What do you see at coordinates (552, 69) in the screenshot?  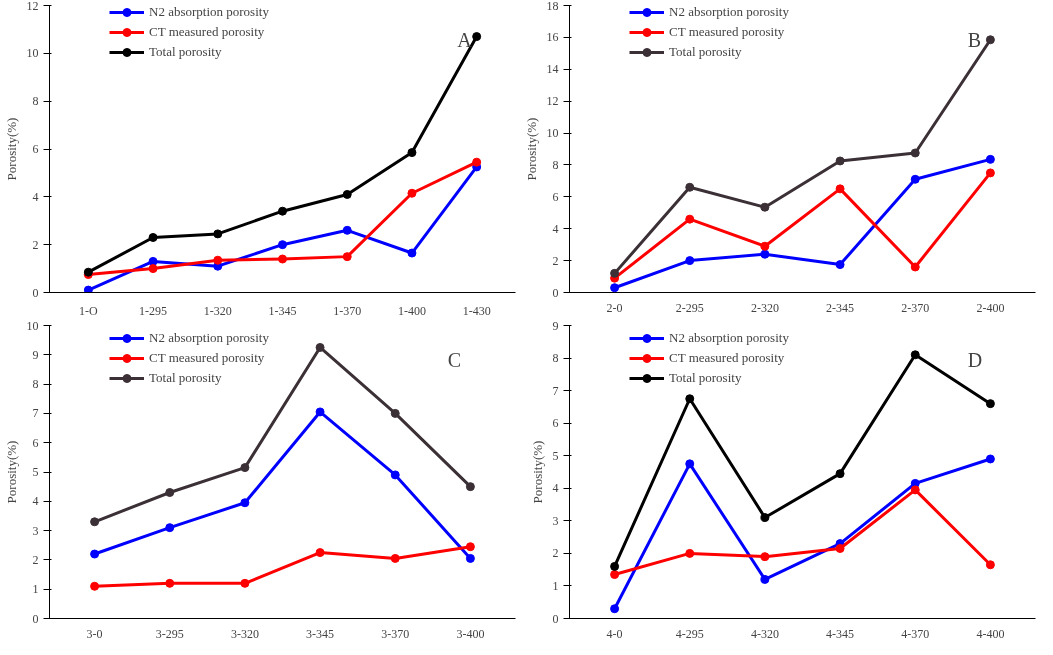 I see `y-tick-label: 14` at bounding box center [552, 69].